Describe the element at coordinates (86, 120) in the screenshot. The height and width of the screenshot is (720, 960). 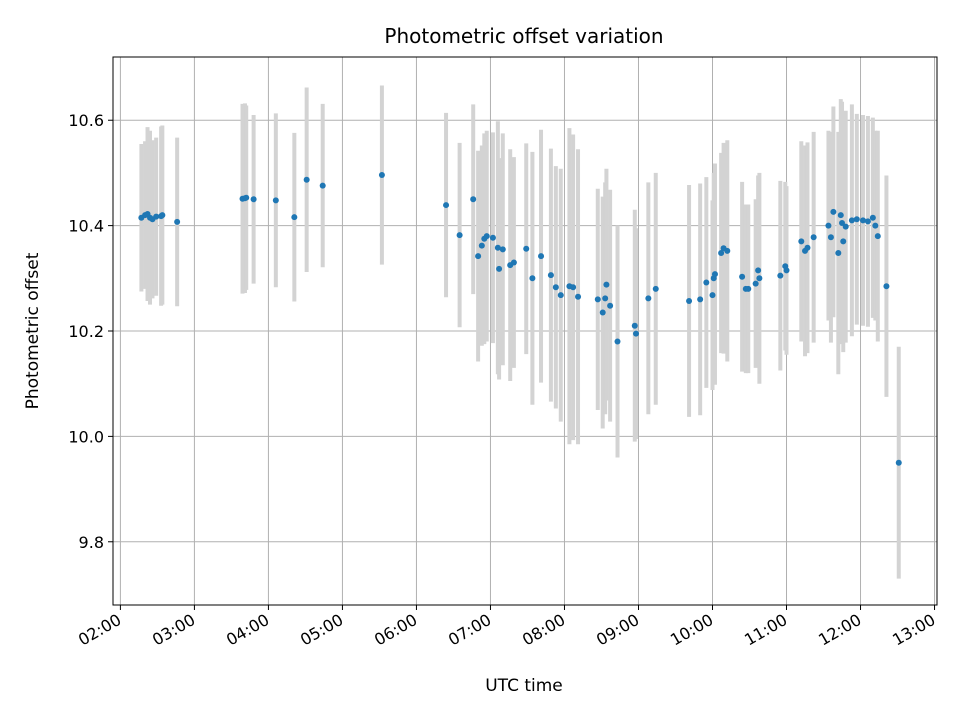
I see `y-tick-label: 10.6` at that location.